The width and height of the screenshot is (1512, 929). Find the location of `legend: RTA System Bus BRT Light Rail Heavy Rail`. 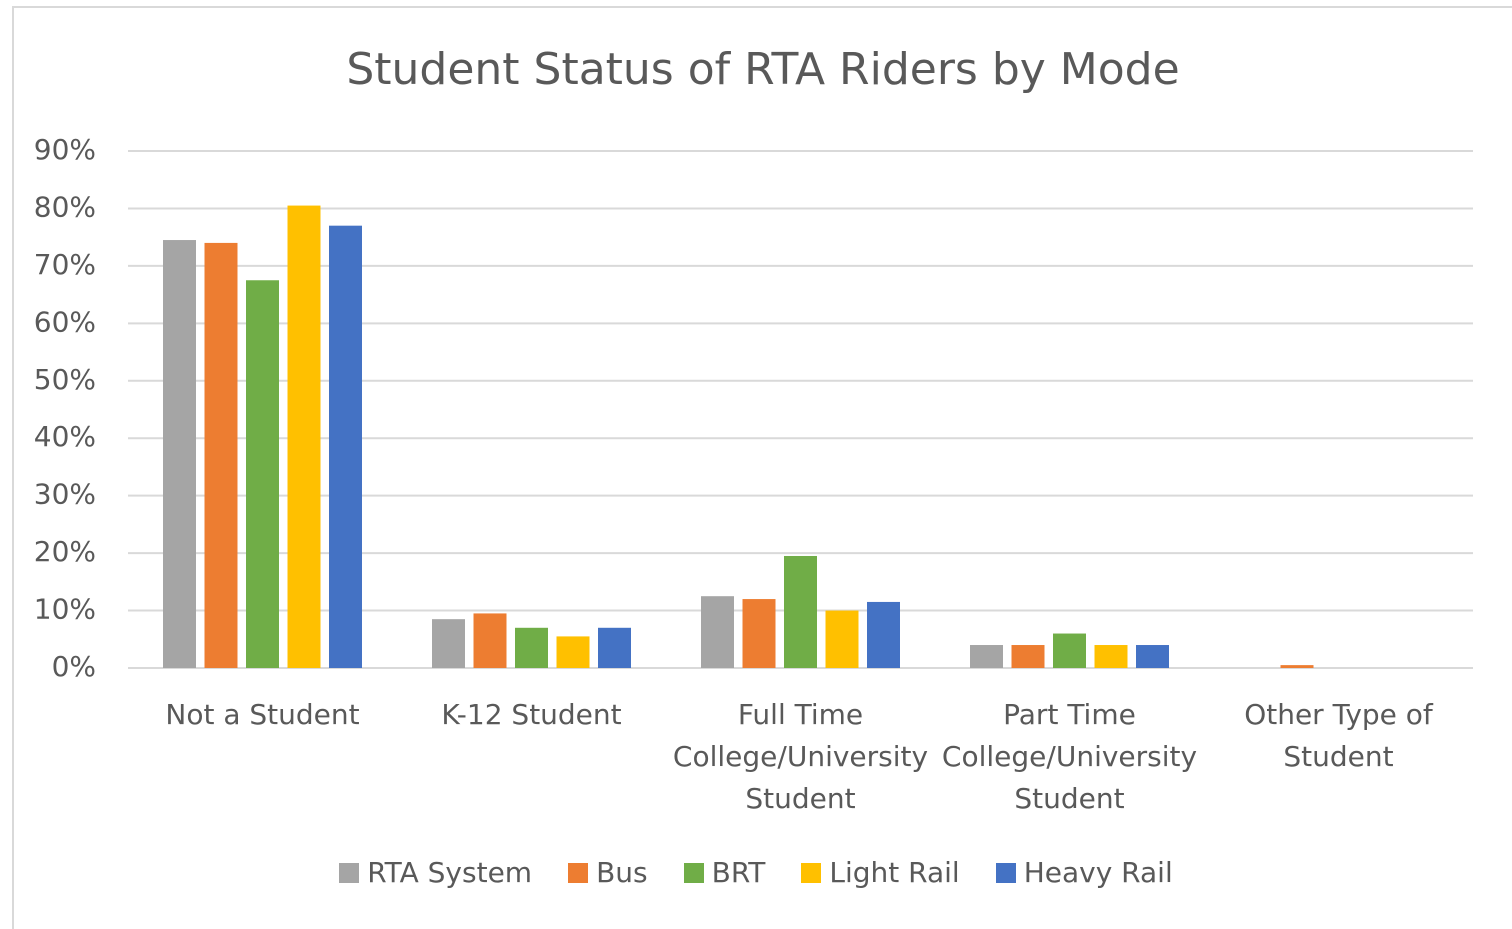

legend: RTA System Bus BRT Light Rail Heavy Rail is located at coordinates (756, 872).